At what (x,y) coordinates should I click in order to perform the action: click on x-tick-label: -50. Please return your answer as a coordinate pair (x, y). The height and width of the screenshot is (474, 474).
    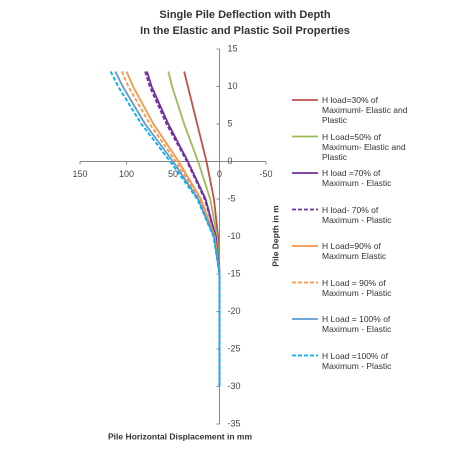
    Looking at the image, I should click on (265, 174).